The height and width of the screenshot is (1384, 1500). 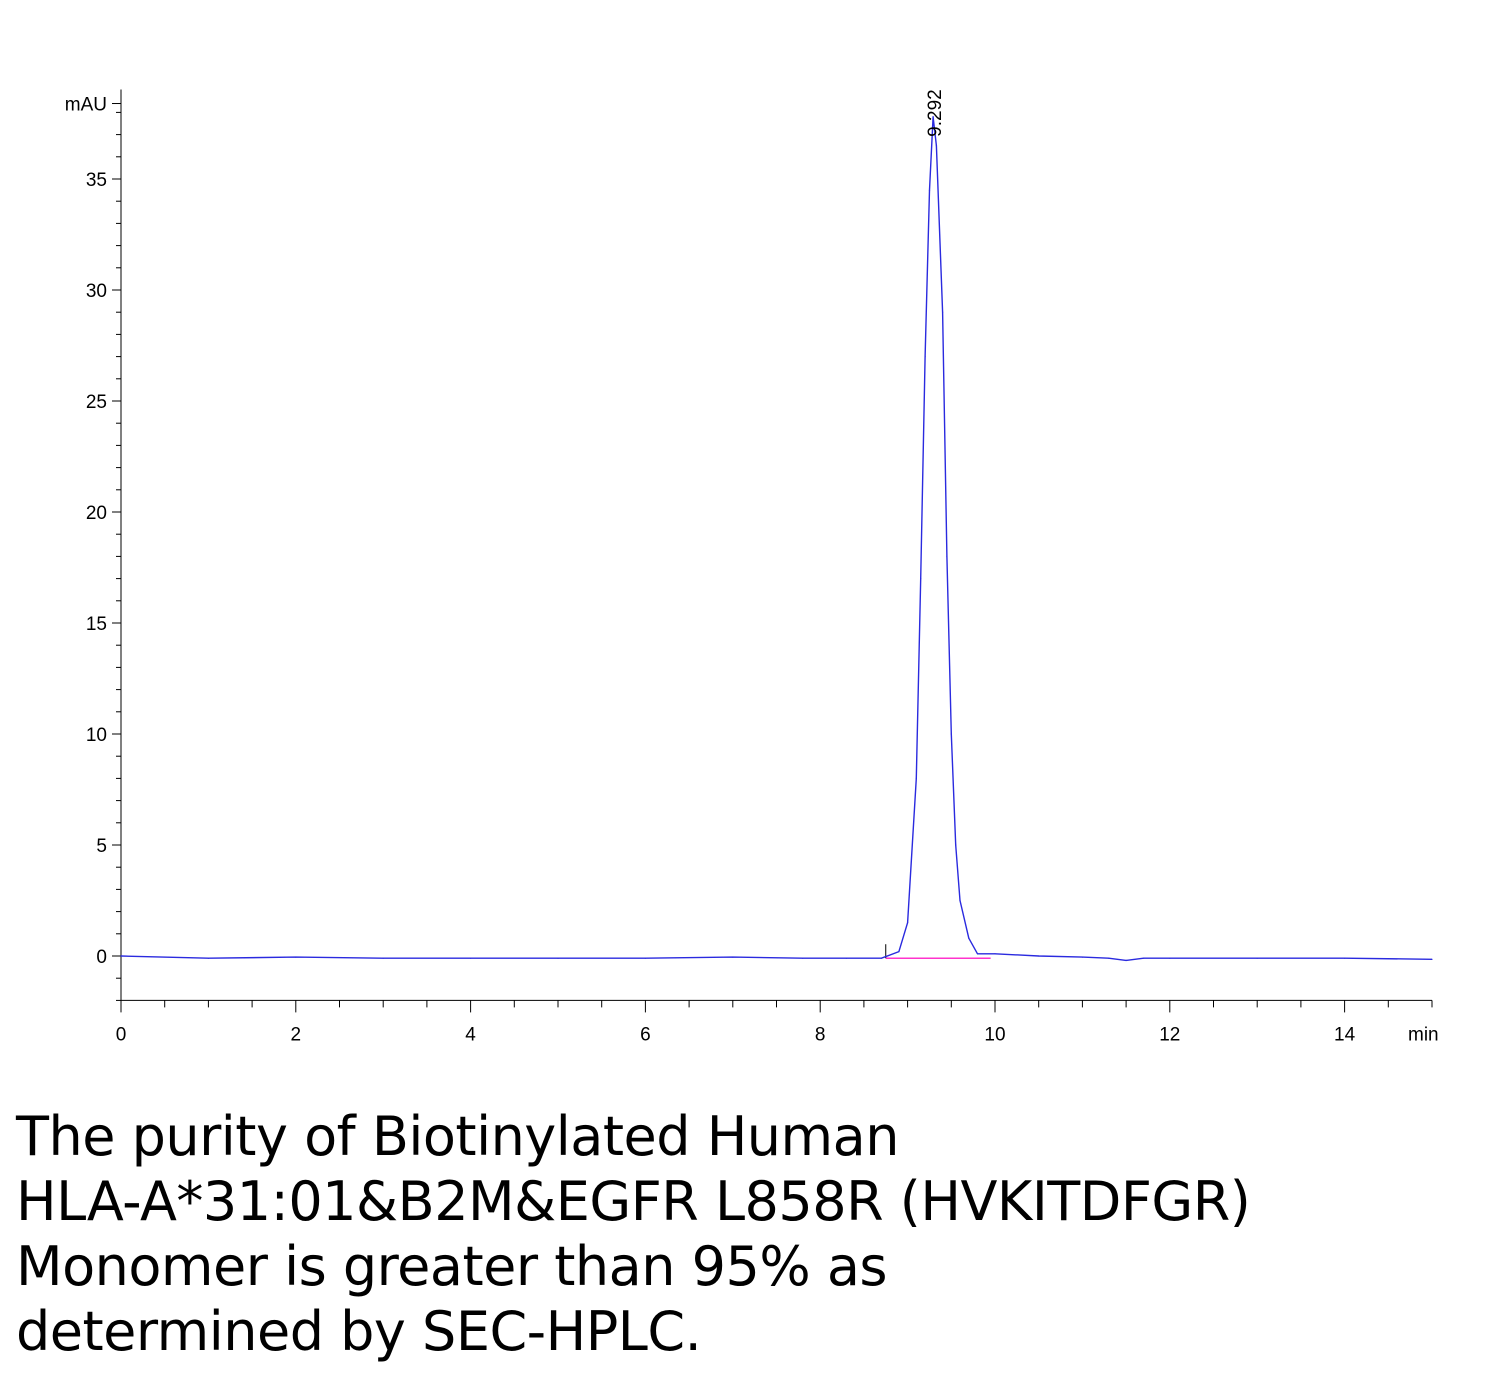 I want to click on caption-line-4: determined by SEC-HPLC., so click(x=359, y=1331).